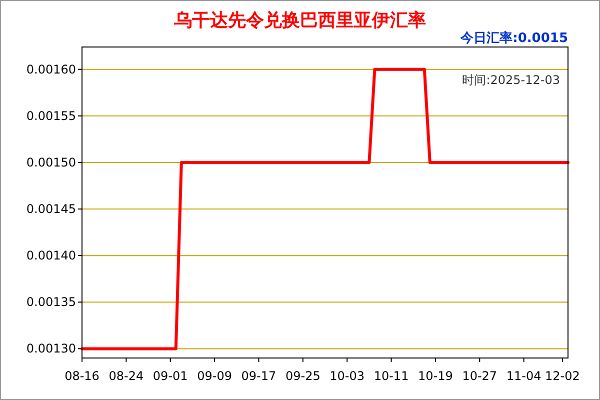 This screenshot has width=600, height=400. I want to click on y-tick-label: 0.00150, so click(51, 162).